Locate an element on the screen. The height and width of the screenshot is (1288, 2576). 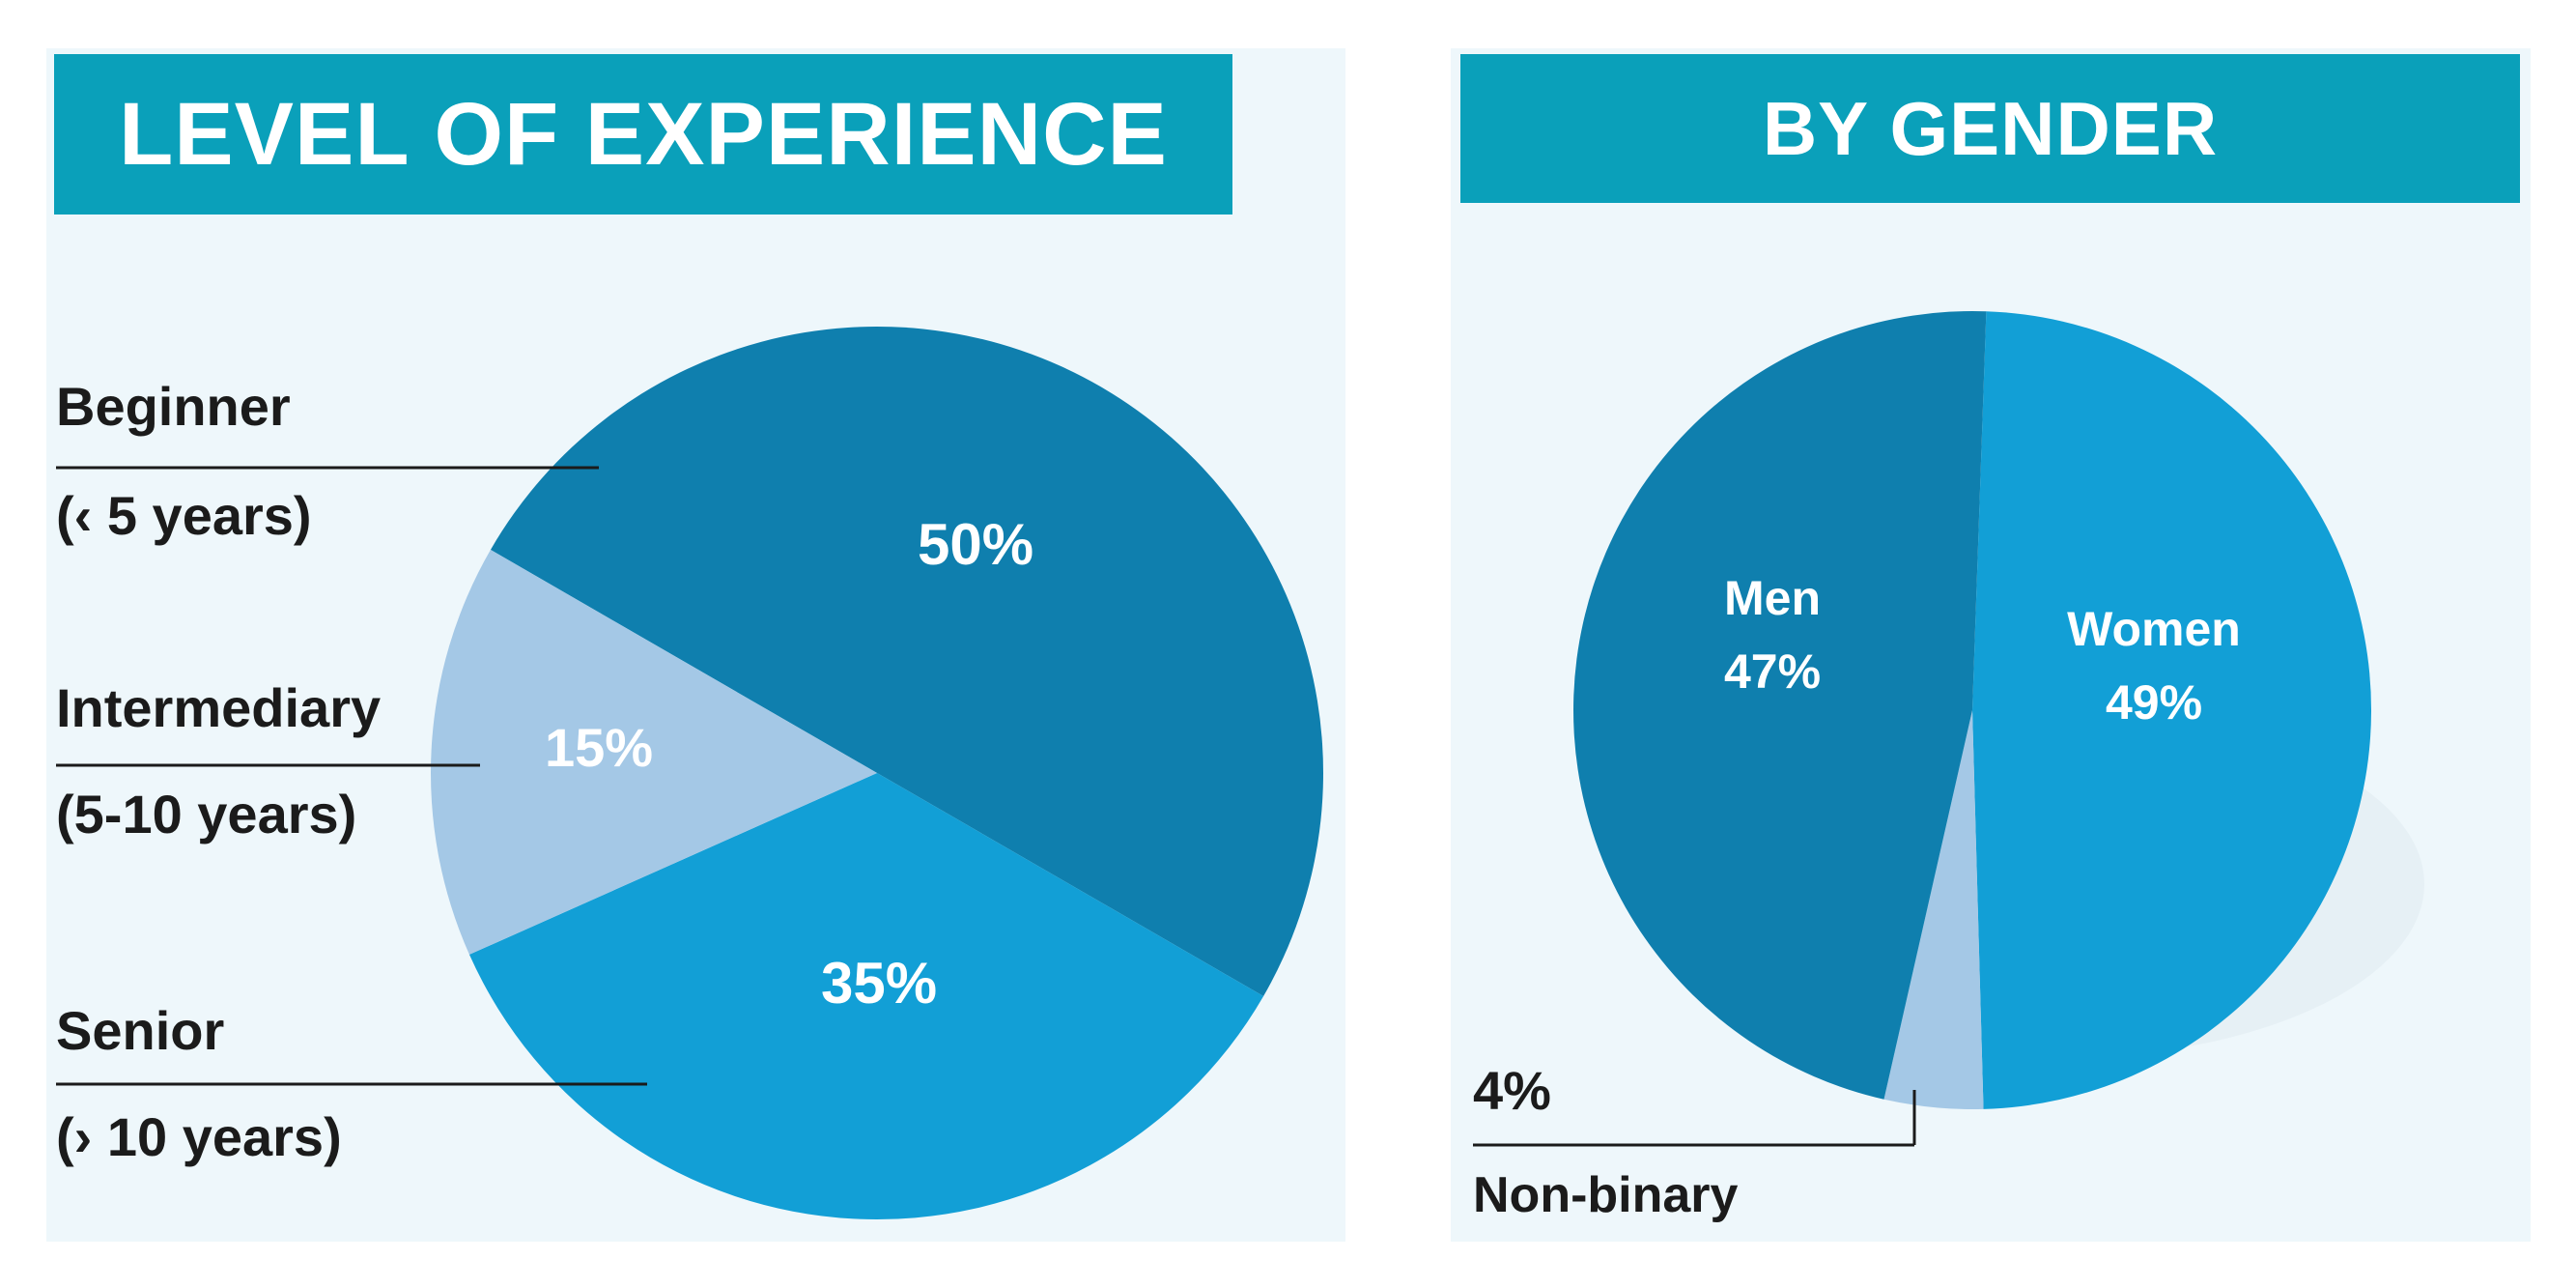
legend-senior-label: Senior is located at coordinates (140, 1030).